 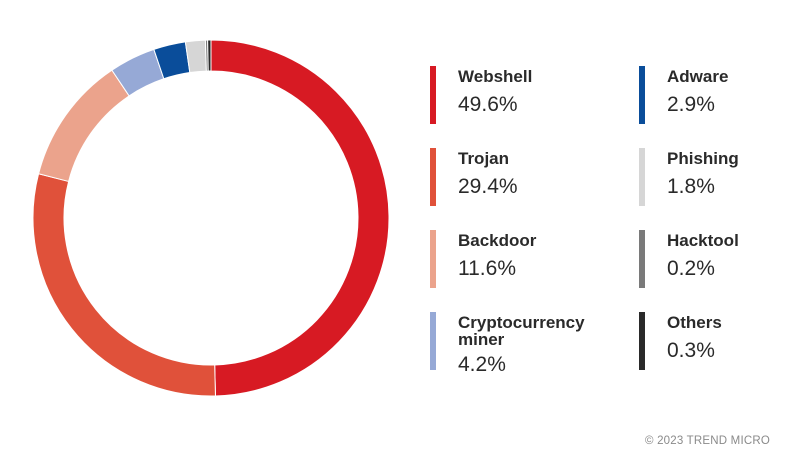 What do you see at coordinates (497, 240) in the screenshot?
I see `legend-label: Backdoor` at bounding box center [497, 240].